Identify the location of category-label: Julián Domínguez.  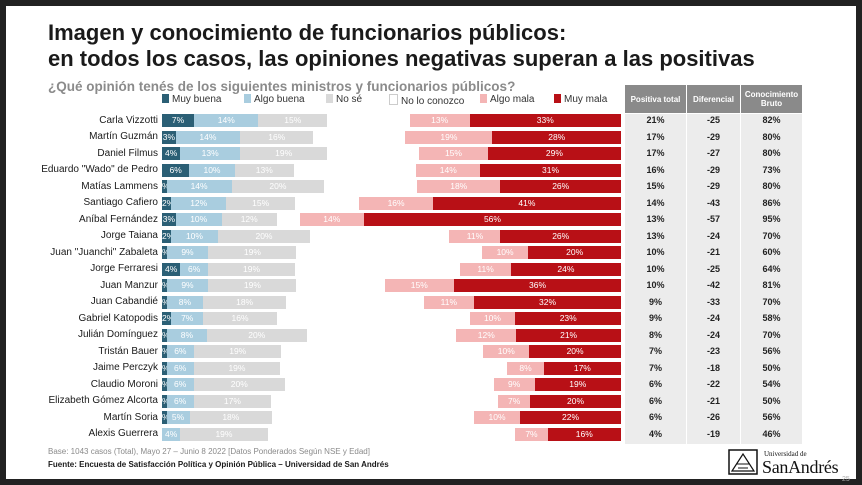
(117, 334).